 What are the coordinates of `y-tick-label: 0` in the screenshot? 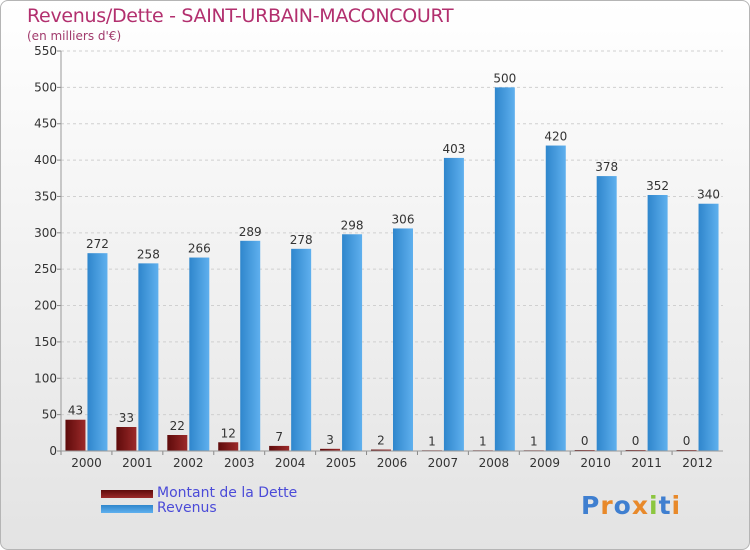 It's located at (53, 451).